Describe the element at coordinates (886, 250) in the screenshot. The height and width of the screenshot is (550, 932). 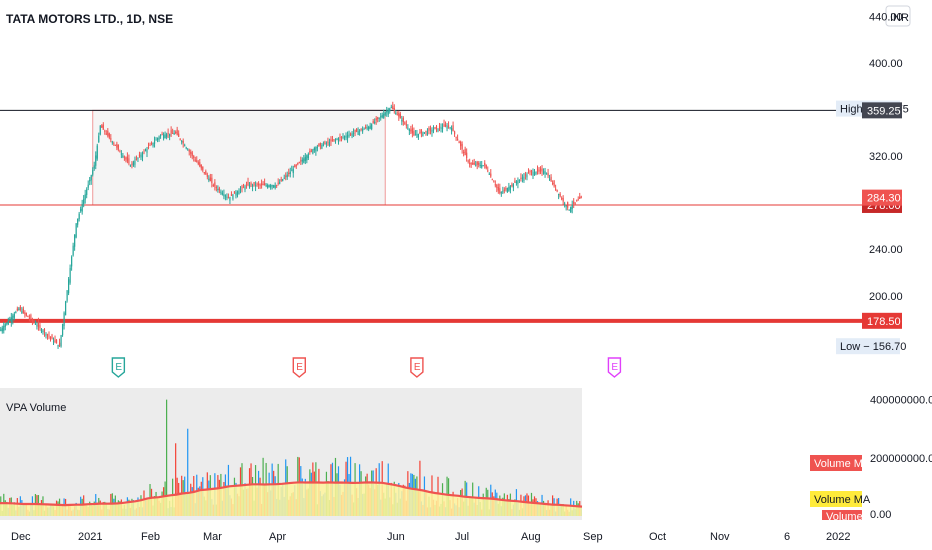
I see `price-tick-label: 240.00` at that location.